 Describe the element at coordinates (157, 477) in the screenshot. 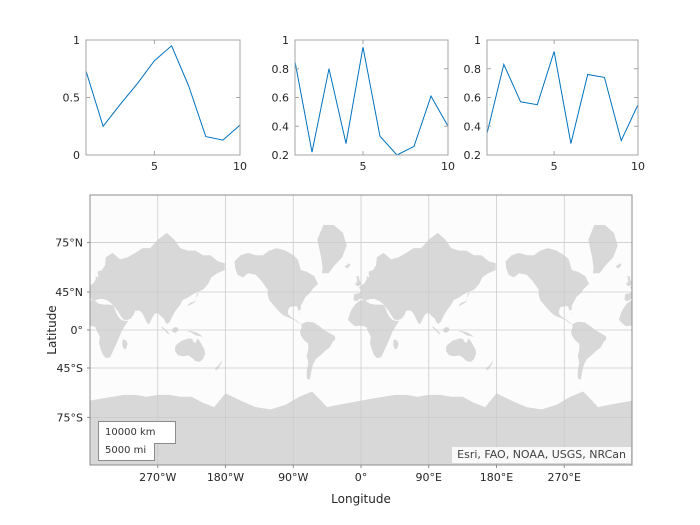

I see `lon-tick-label: 270°W` at that location.